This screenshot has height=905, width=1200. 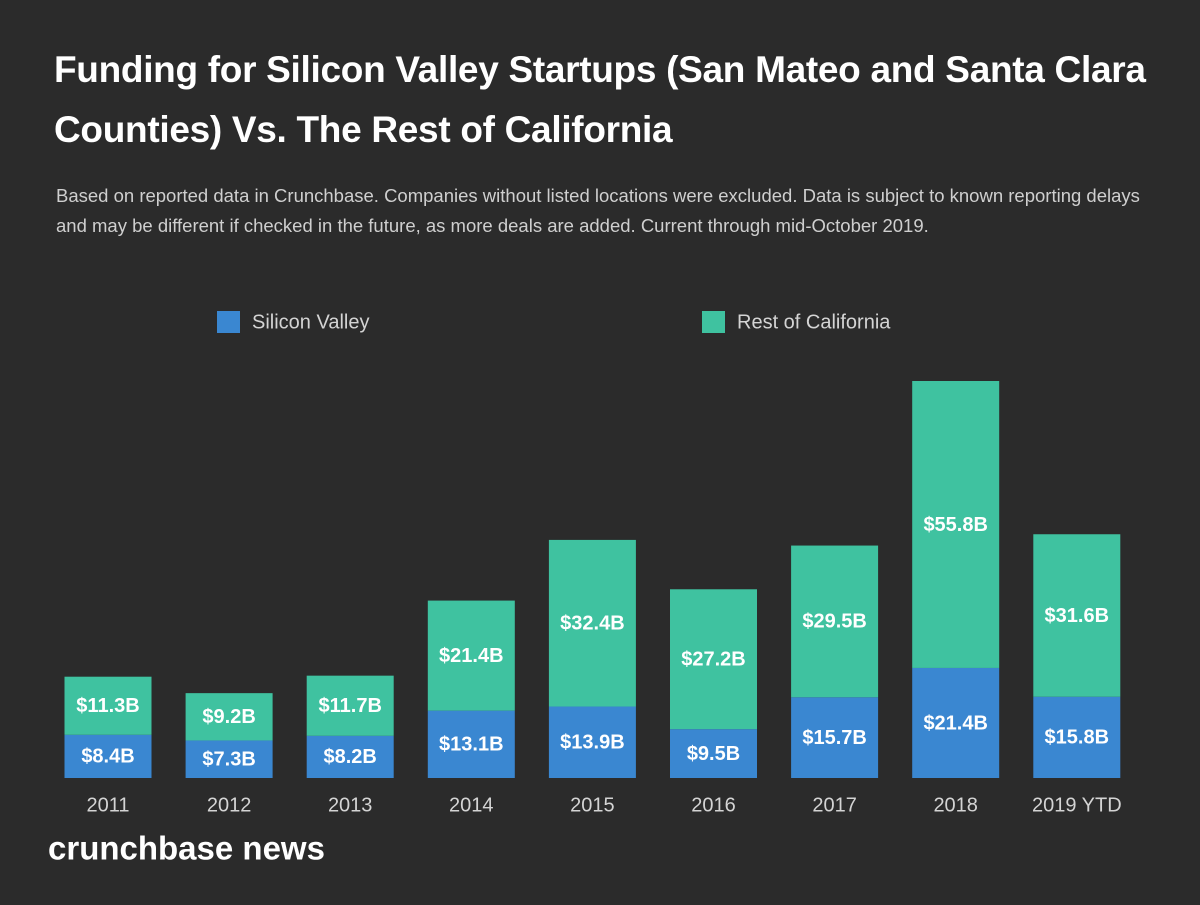 I want to click on value-label: $9.5B, so click(x=713, y=754).